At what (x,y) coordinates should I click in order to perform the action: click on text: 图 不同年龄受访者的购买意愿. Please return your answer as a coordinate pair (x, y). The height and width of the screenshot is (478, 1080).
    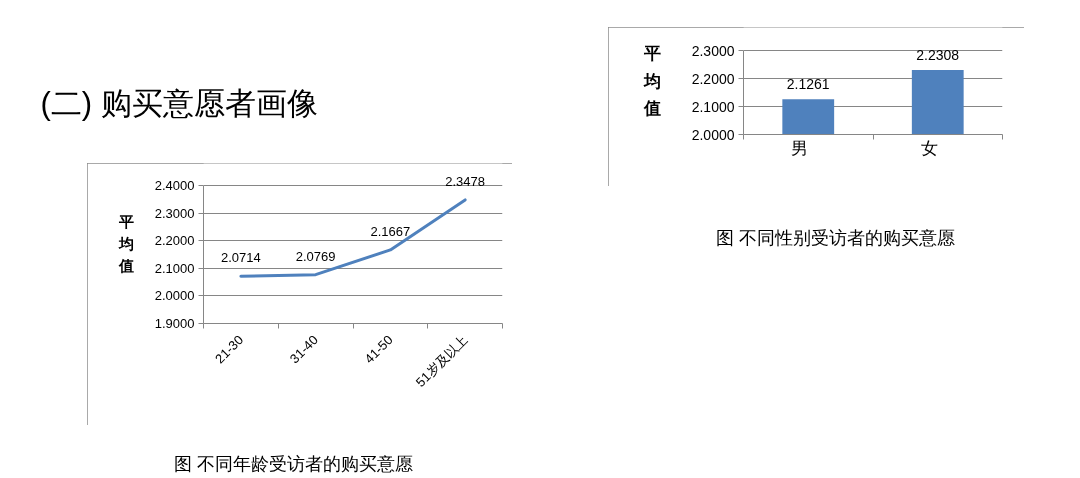
    Looking at the image, I should click on (293, 463).